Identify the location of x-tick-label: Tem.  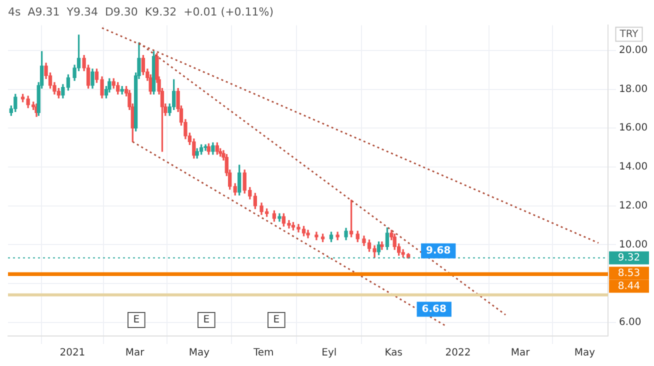
(263, 353).